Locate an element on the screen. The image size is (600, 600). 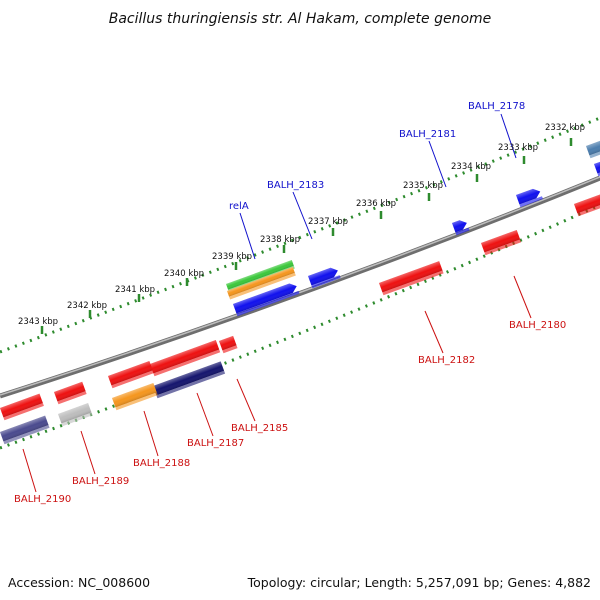
tick-label-2341: 2341 kbp is located at coordinates (135, 290).